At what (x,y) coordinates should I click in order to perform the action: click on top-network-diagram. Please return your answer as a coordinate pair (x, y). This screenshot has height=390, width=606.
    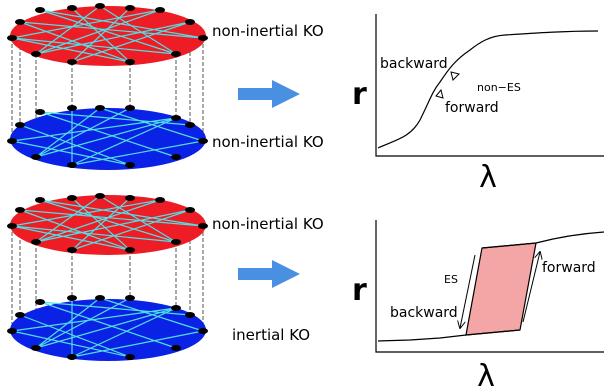
    Looking at the image, I should click on (107, 86).